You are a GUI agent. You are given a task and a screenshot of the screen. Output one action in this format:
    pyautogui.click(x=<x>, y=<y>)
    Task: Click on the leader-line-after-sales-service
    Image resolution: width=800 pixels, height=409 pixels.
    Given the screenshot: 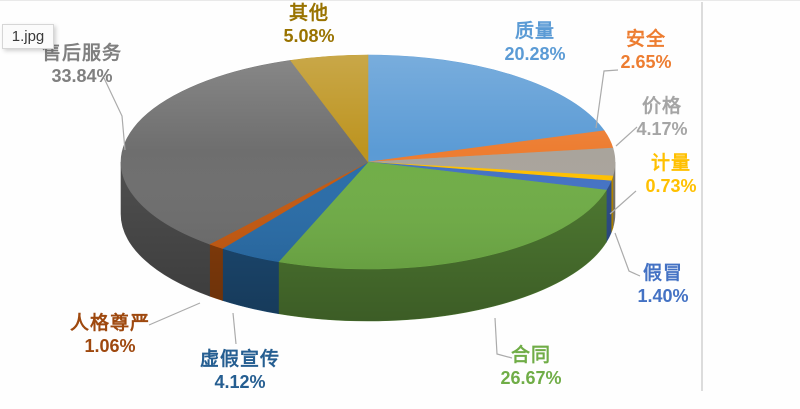 What is the action you would take?
    pyautogui.click(x=114, y=114)
    